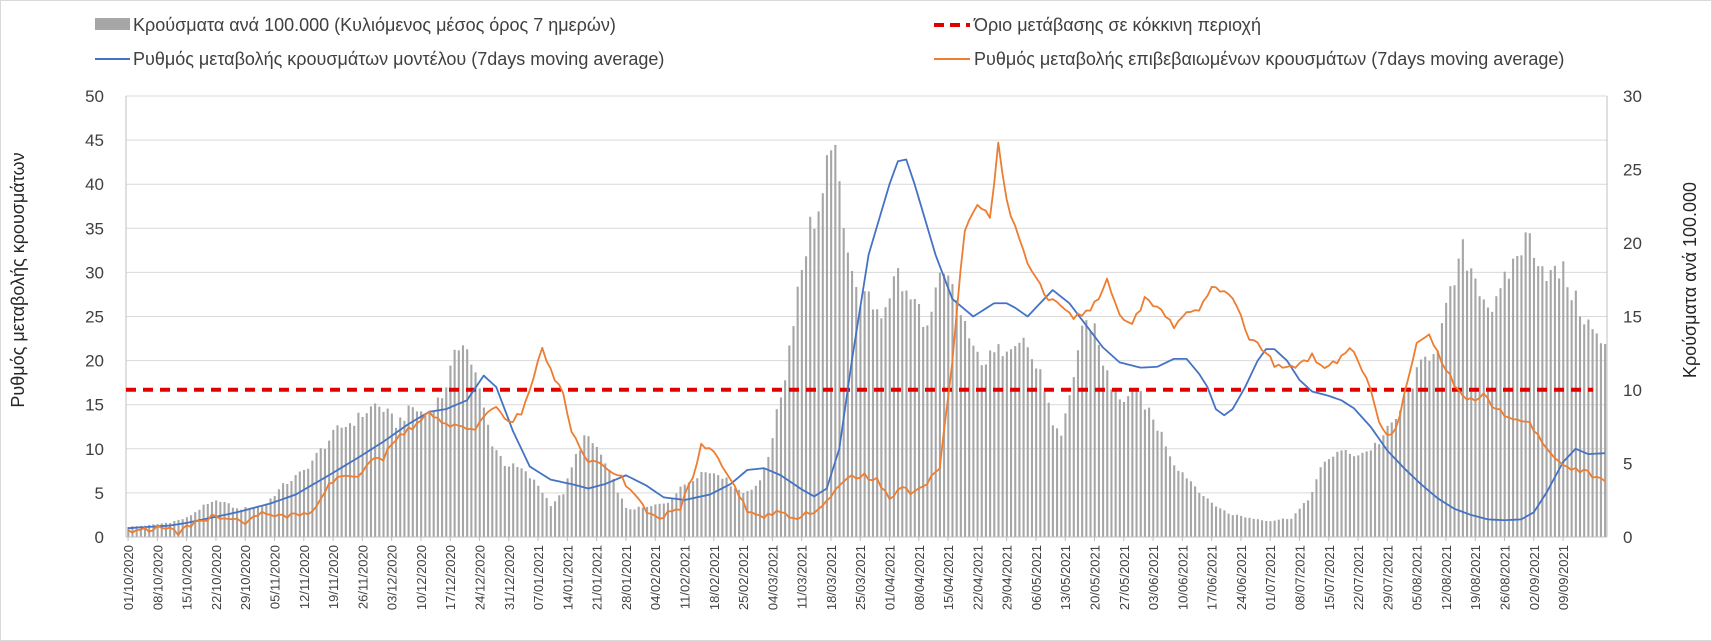 This screenshot has width=1712, height=641. Describe the element at coordinates (94, 184) in the screenshot. I see `left-tick-40: 40` at that location.